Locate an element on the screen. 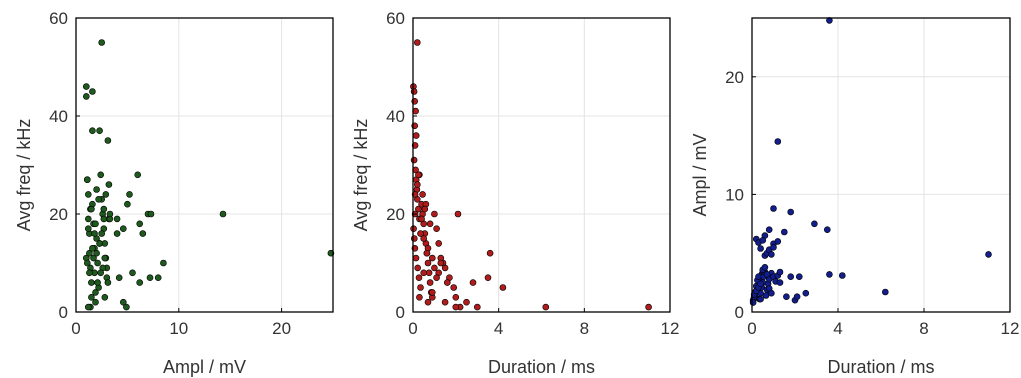 This screenshot has width=1021, height=378. y-tick-label: 20 is located at coordinates (58, 214).